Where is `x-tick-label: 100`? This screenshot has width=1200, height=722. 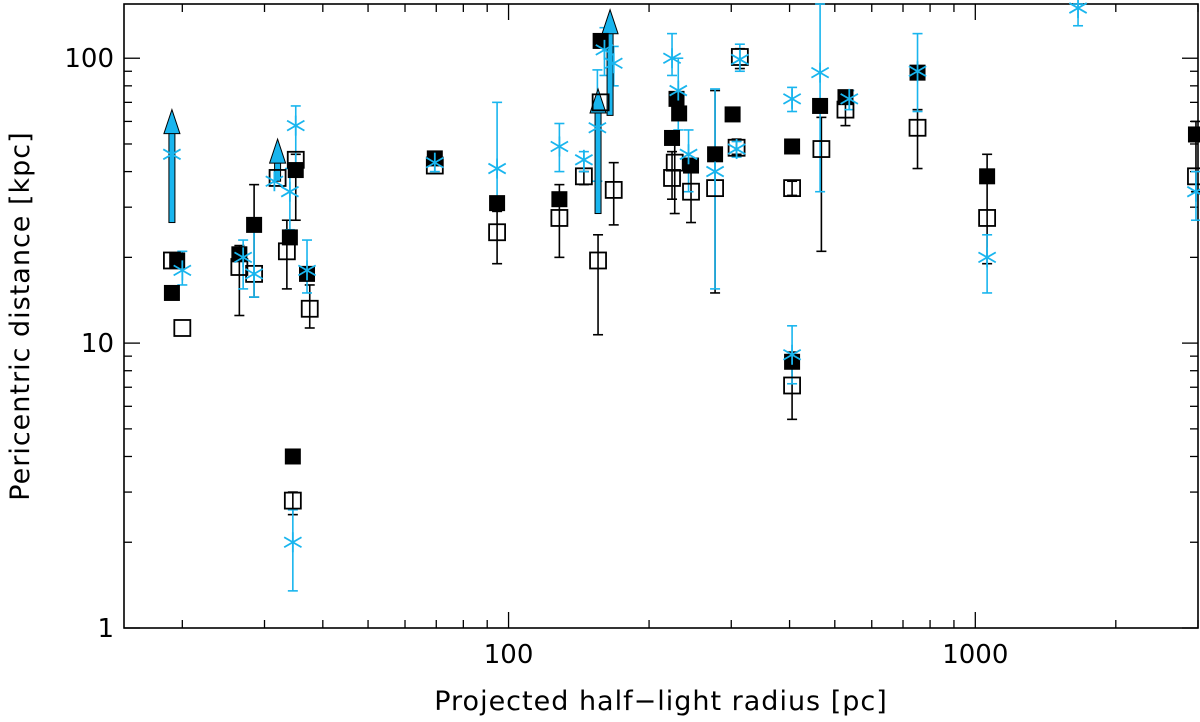 x-tick-label: 100 is located at coordinates (509, 655).